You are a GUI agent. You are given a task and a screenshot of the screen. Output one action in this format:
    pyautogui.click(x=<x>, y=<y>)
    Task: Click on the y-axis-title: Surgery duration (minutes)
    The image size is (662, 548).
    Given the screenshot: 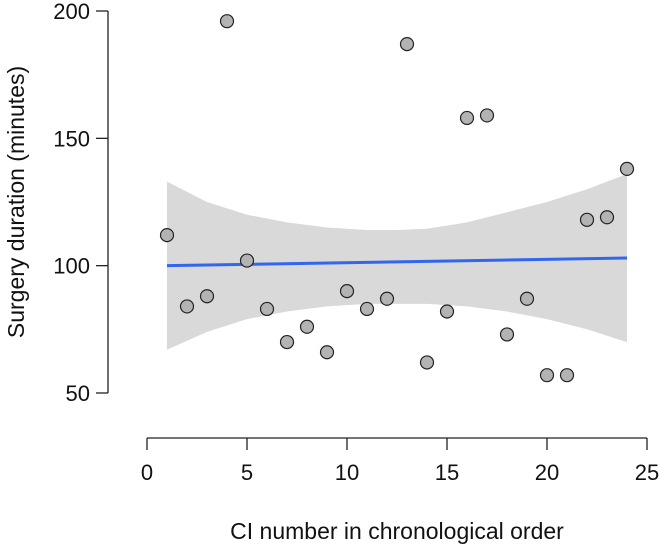 What is the action you would take?
    pyautogui.click(x=16, y=202)
    